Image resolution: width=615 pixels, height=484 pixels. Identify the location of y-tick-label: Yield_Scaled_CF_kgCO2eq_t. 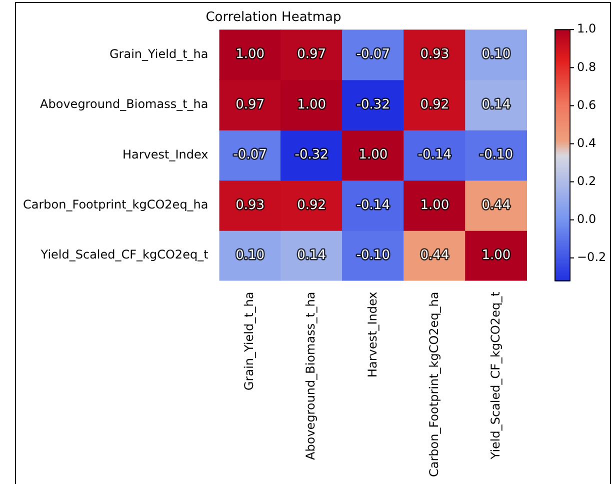
(124, 255).